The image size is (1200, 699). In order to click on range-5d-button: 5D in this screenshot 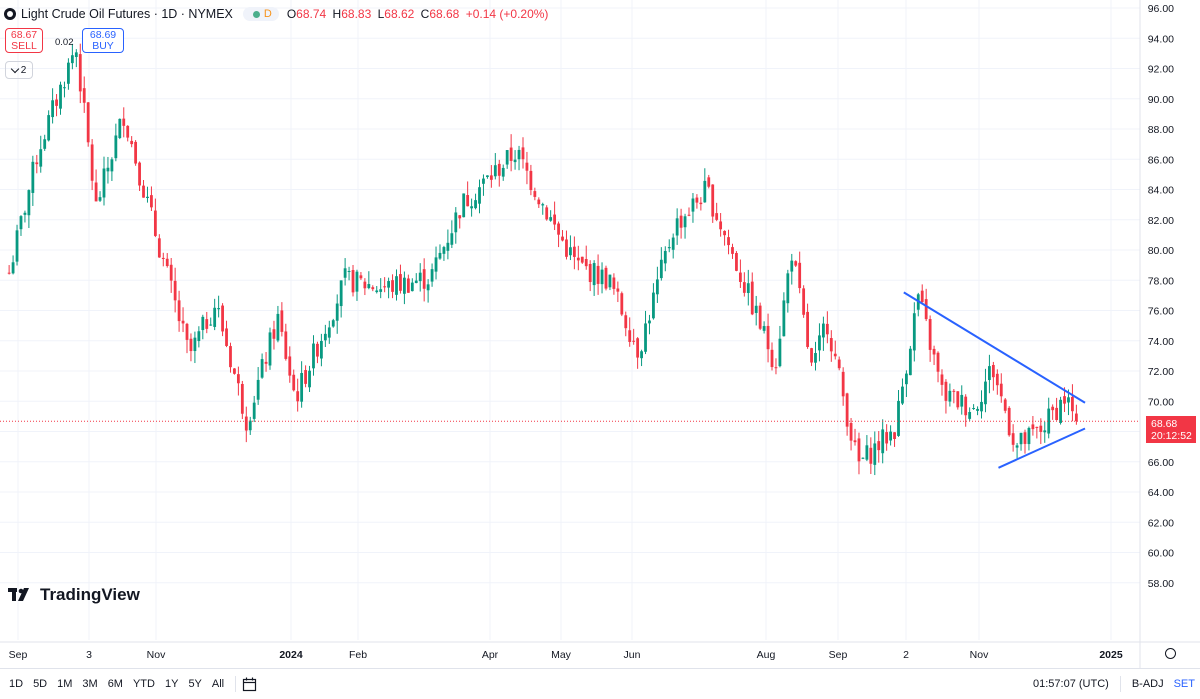, I will do `click(40, 684)`.